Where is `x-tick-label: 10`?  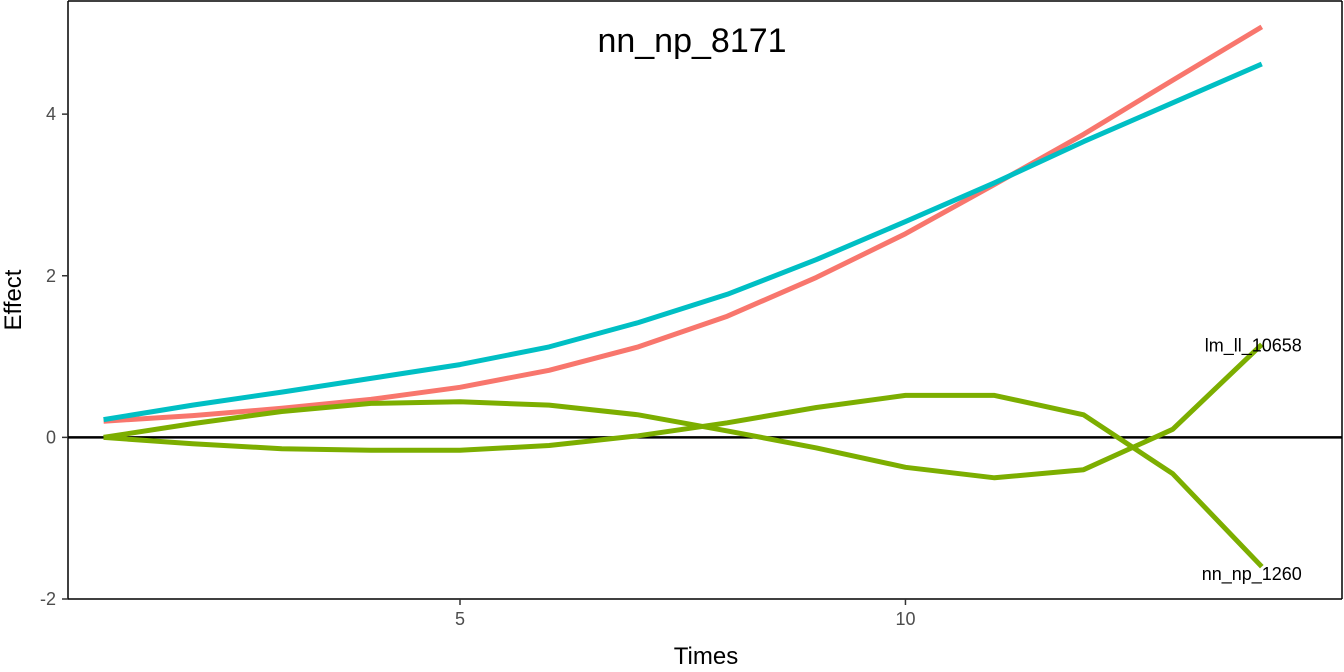
x-tick-label: 10 is located at coordinates (905, 619).